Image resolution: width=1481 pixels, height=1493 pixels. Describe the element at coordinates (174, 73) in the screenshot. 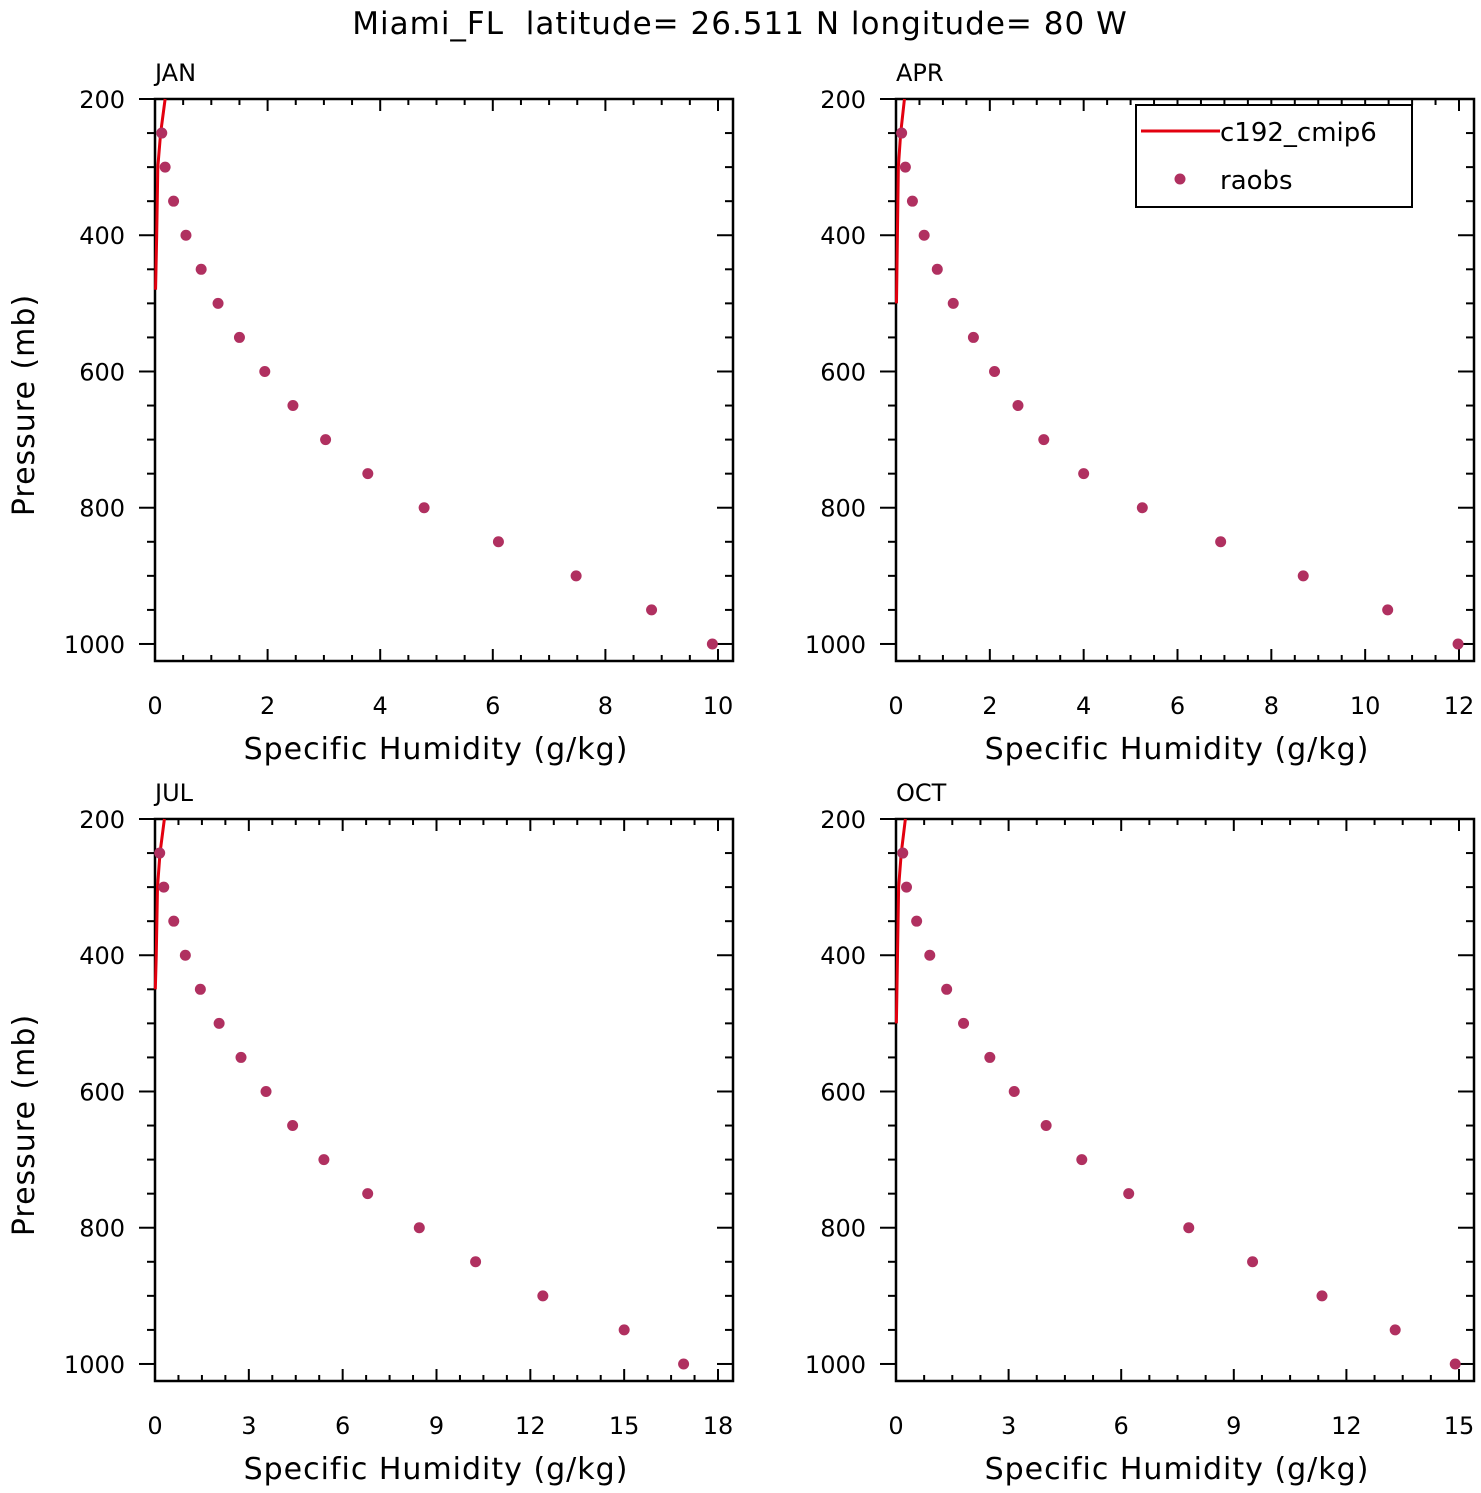

I see `panel-label: JAN` at that location.